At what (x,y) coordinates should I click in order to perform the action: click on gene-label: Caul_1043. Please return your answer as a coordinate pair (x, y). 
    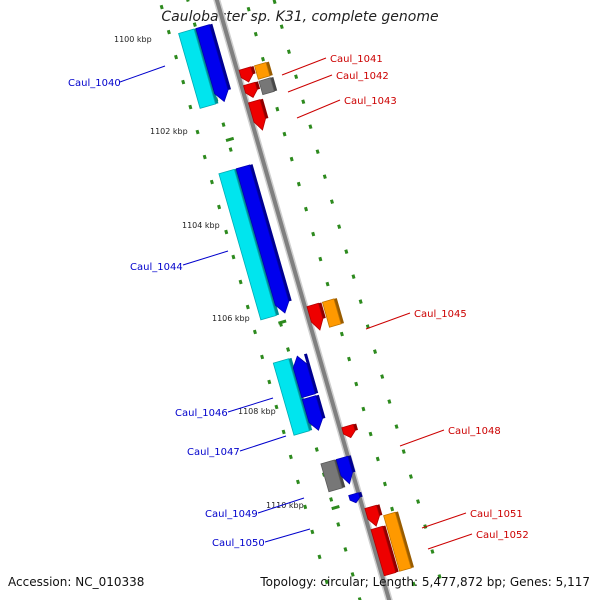
    Looking at the image, I should click on (370, 101).